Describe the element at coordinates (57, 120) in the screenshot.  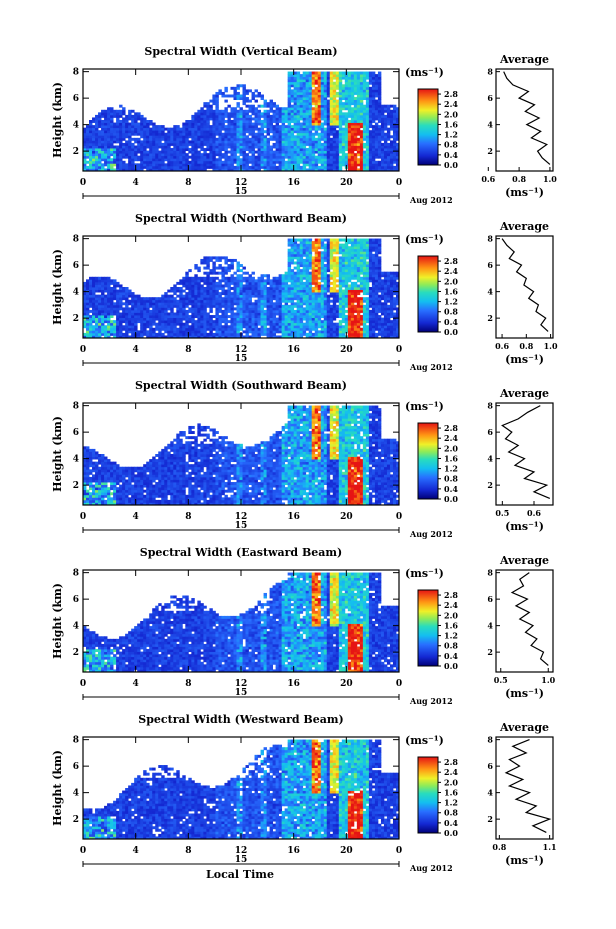
I see `y-axis-label: Height (km)` at that location.